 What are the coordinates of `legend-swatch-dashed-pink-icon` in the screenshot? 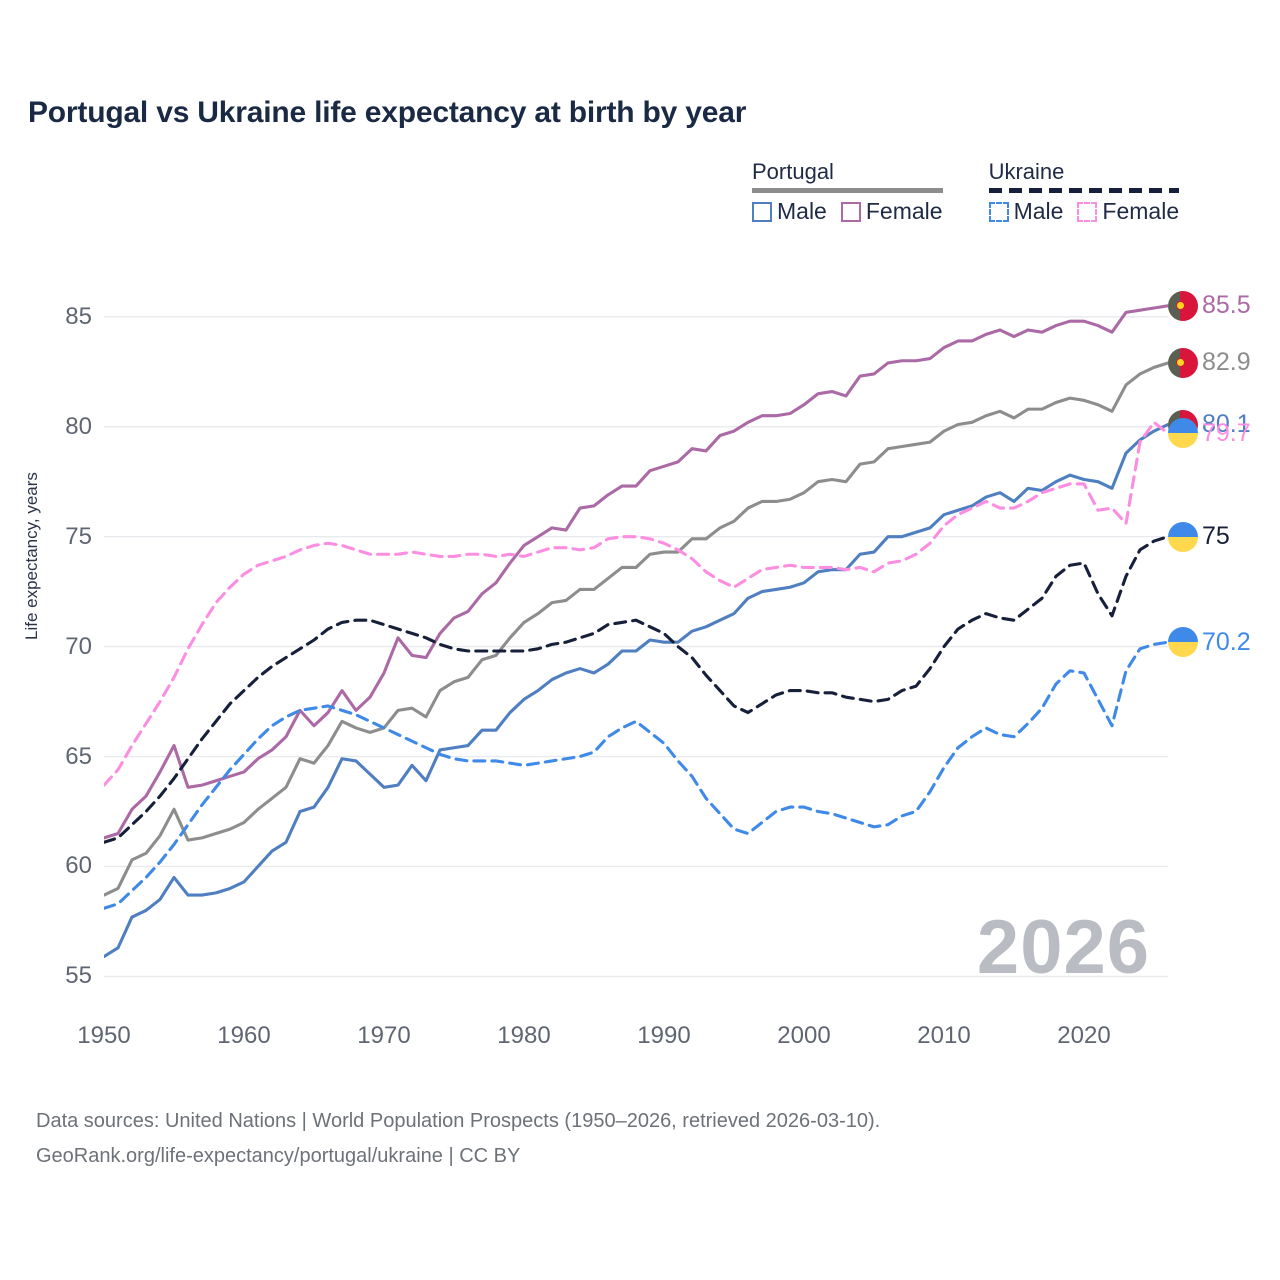 It's located at (1087, 211).